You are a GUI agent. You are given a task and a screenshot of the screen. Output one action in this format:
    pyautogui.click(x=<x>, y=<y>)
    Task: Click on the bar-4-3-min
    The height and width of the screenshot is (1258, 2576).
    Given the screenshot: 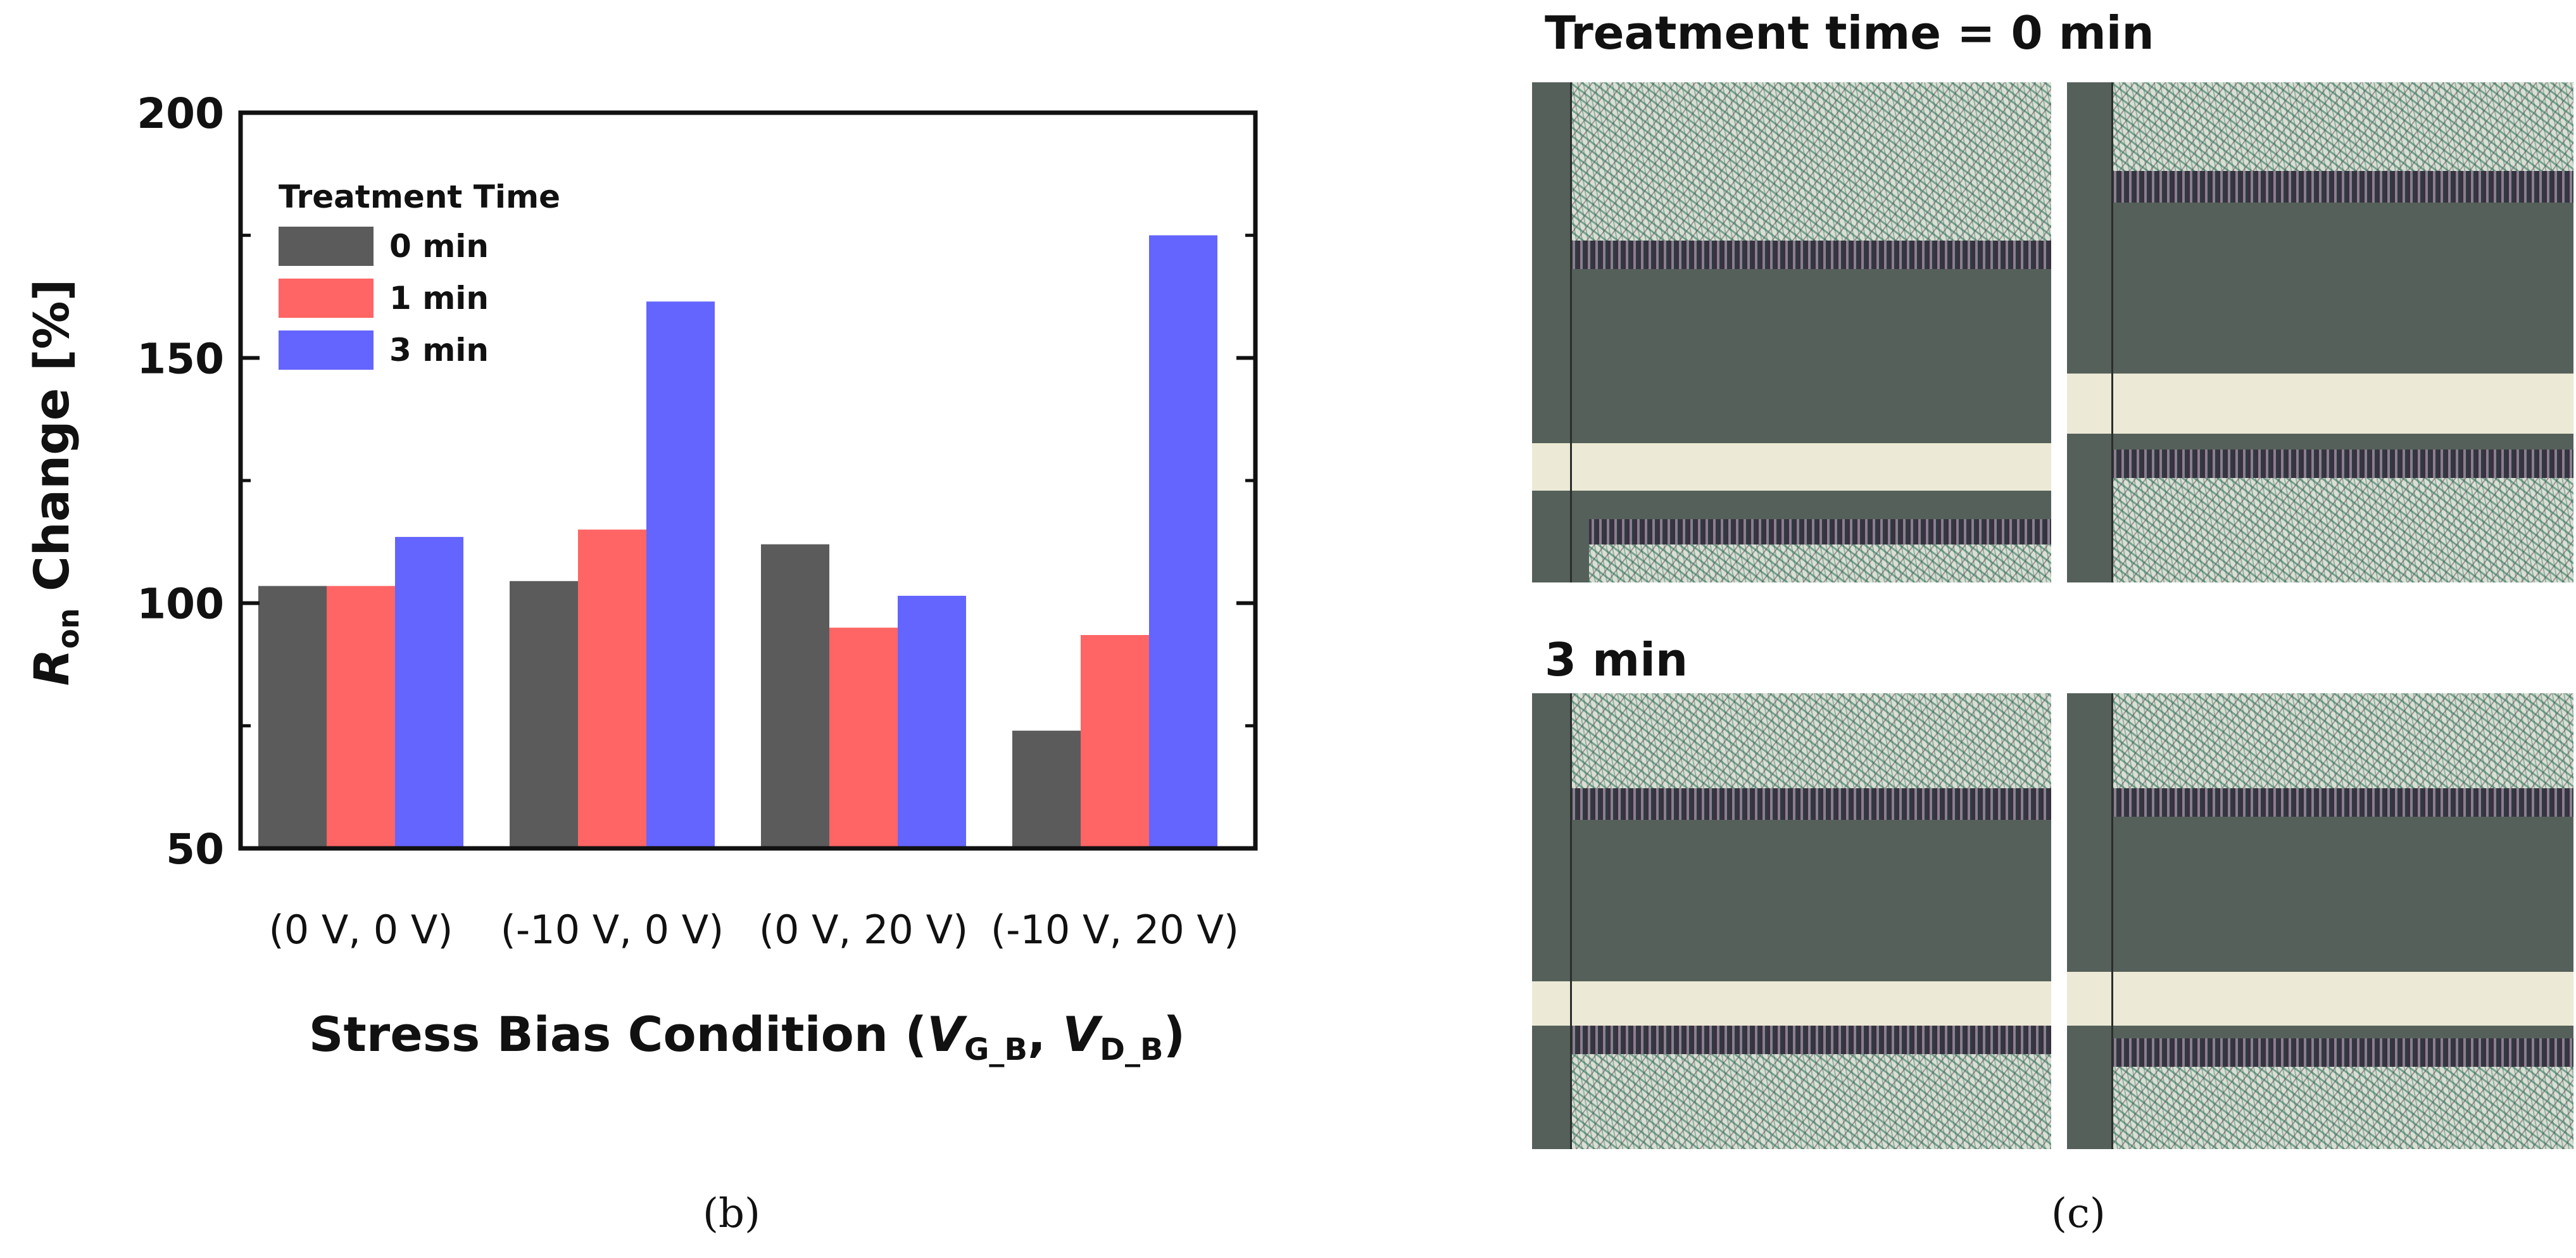 What is the action you would take?
    pyautogui.click(x=1183, y=542)
    